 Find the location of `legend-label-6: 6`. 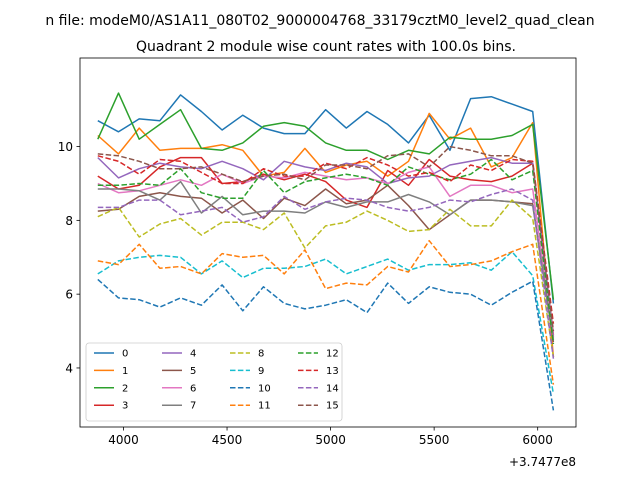

legend-label-6: 6 is located at coordinates (193, 388).